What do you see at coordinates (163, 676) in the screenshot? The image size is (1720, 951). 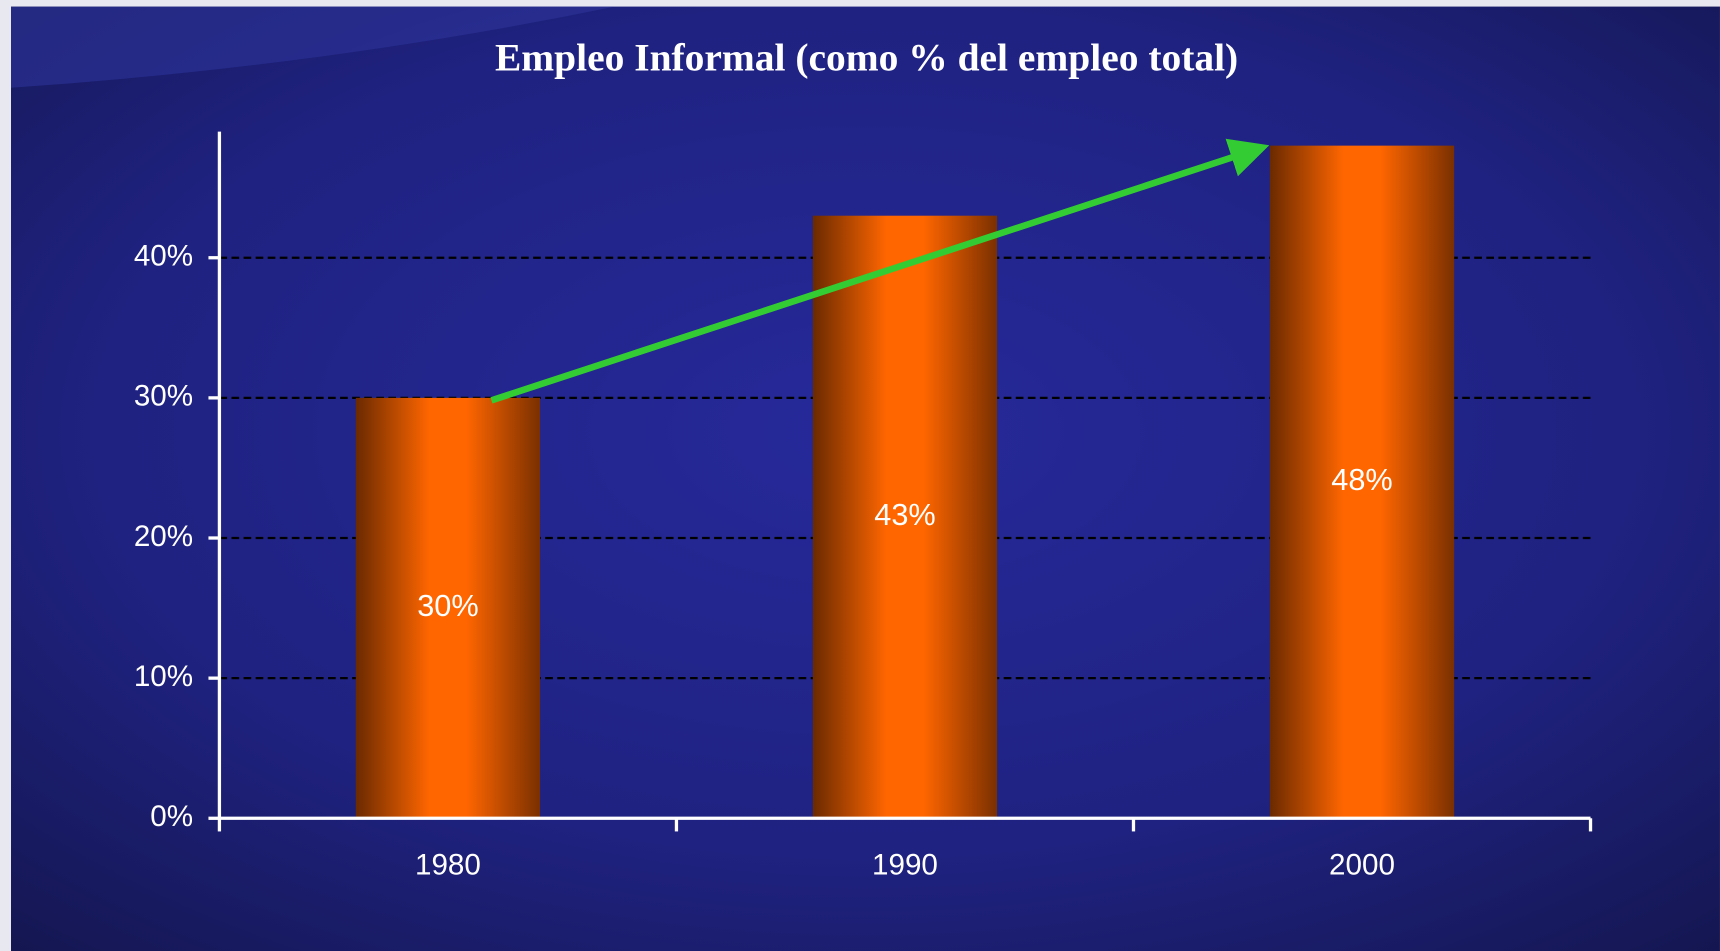 I see `y-tick-label: 10%` at bounding box center [163, 676].